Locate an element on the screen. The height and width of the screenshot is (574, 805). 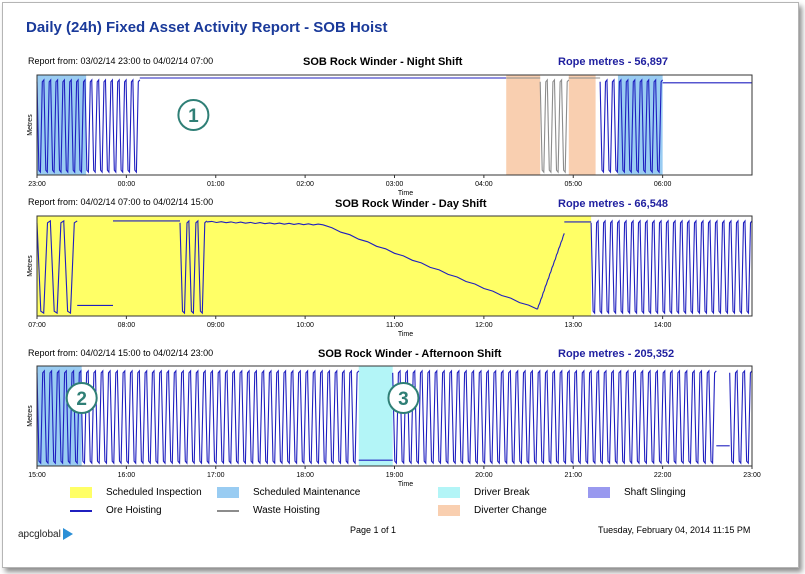
legend-item-driver-break: Driver Break is located at coordinates (484, 492).